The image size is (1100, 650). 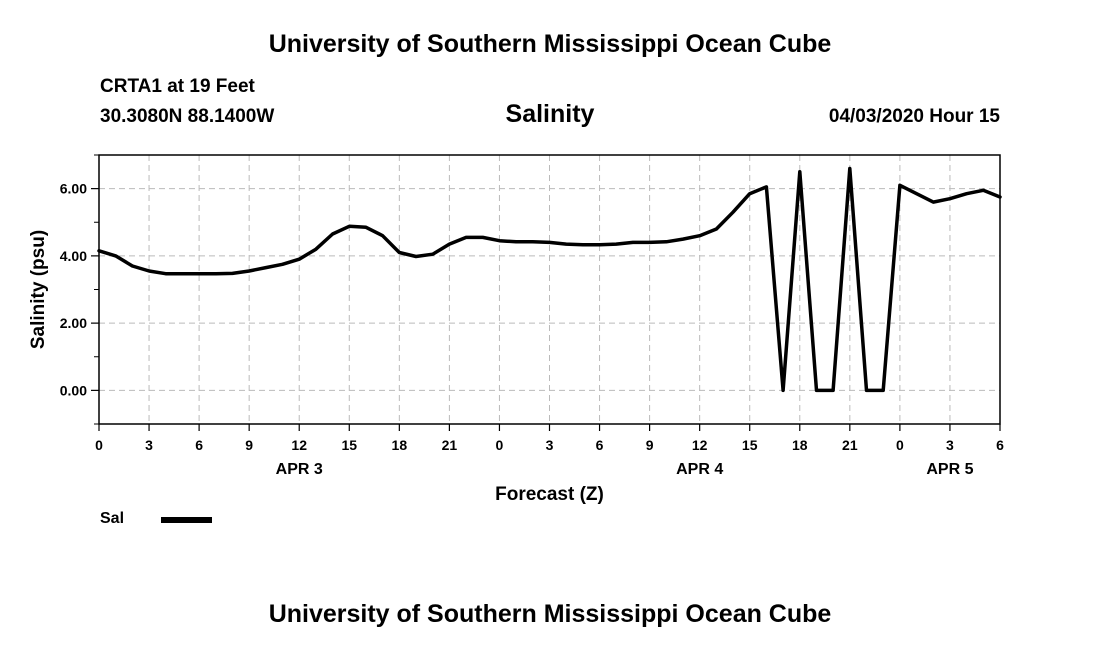 I want to click on forecast-datetime: 04/03/2020 Hour 15, so click(x=914, y=116).